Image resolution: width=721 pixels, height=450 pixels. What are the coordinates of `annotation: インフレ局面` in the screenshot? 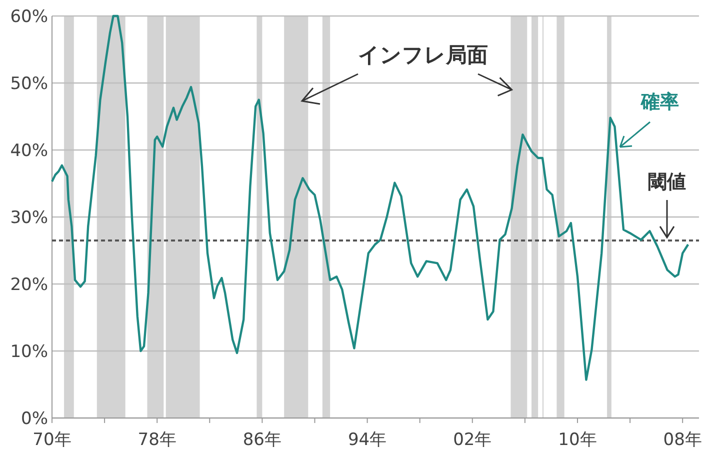 It's located at (423, 55).